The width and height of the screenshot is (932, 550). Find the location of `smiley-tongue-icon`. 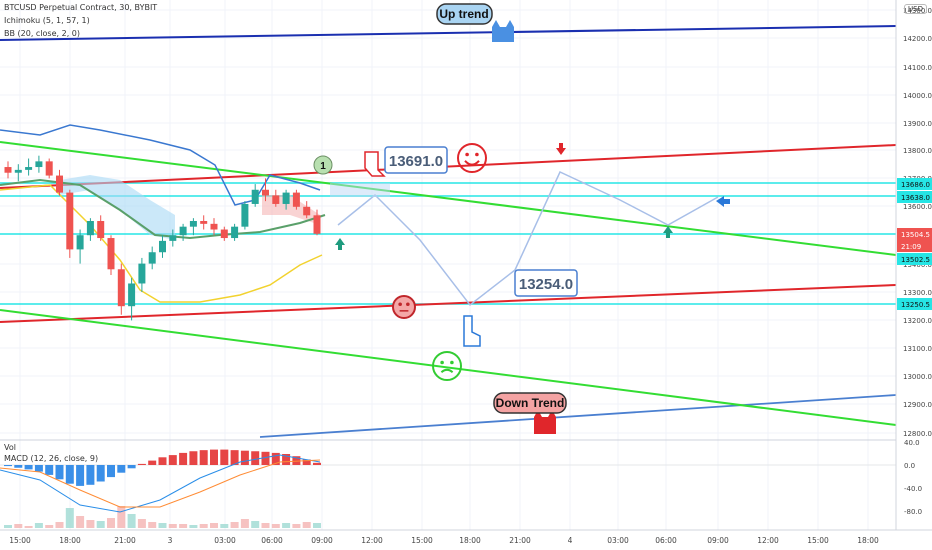

smiley-tongue-icon is located at coordinates (447, 366).